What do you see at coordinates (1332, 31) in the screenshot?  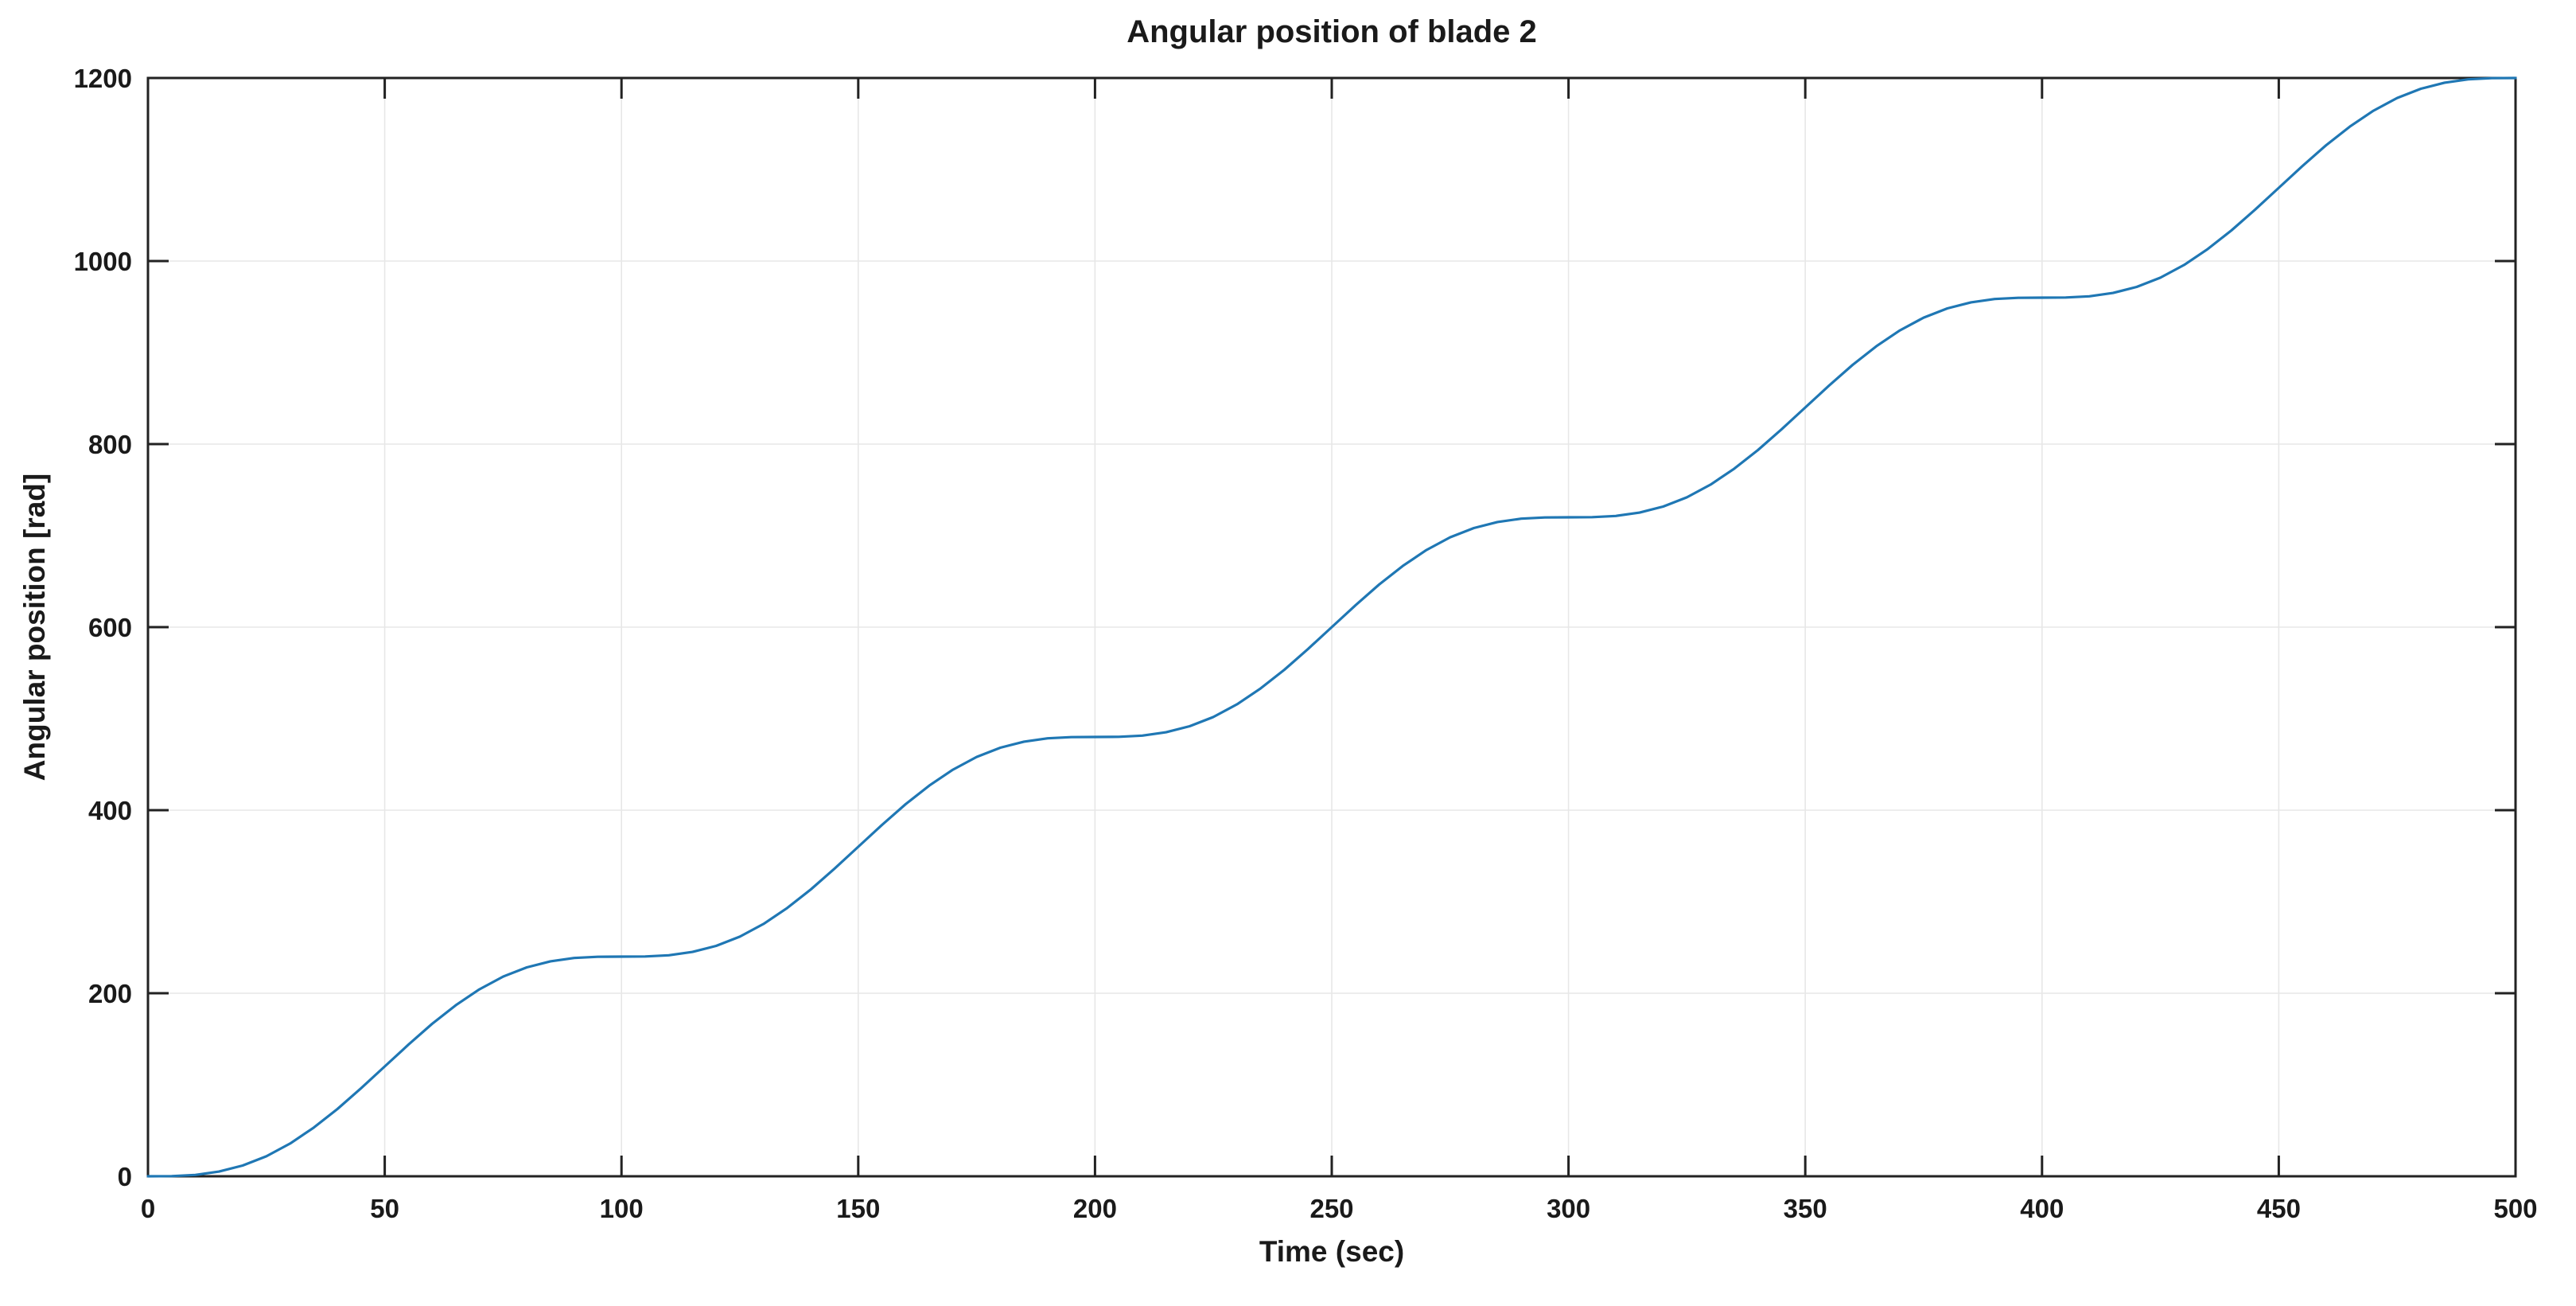 I see `chart-title: Angular position of blade 2` at bounding box center [1332, 31].